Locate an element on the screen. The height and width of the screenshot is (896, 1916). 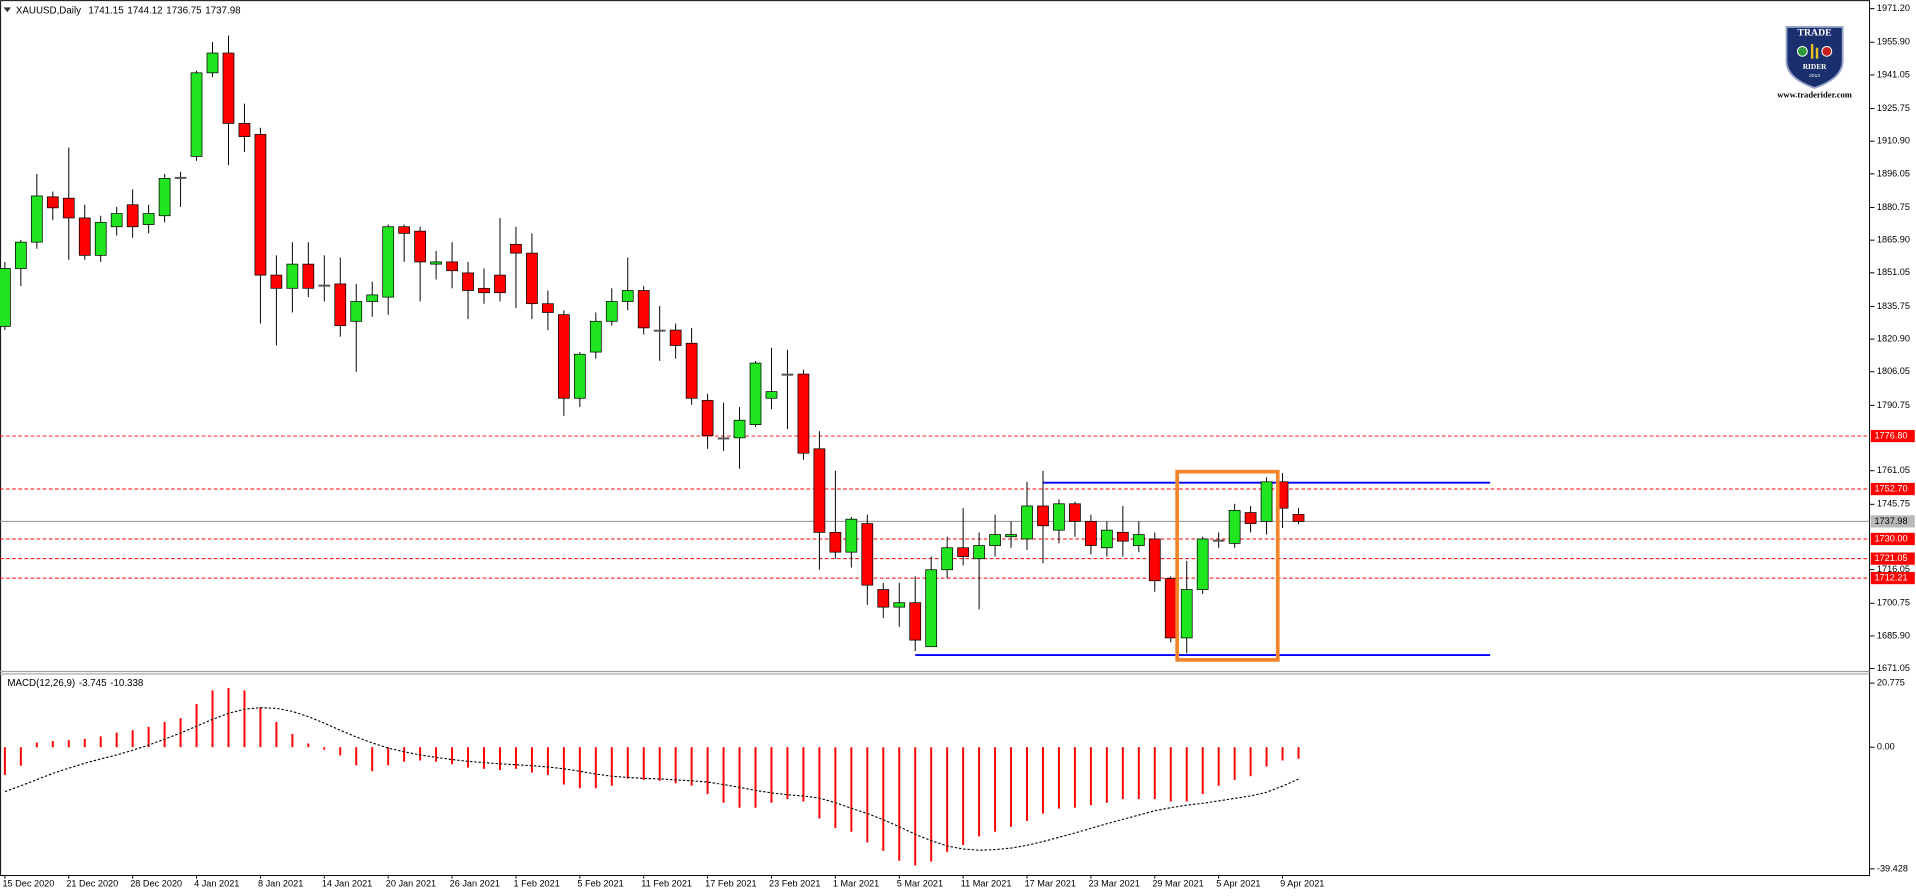
x-tick-label: 1 Feb 2021 is located at coordinates (537, 884).